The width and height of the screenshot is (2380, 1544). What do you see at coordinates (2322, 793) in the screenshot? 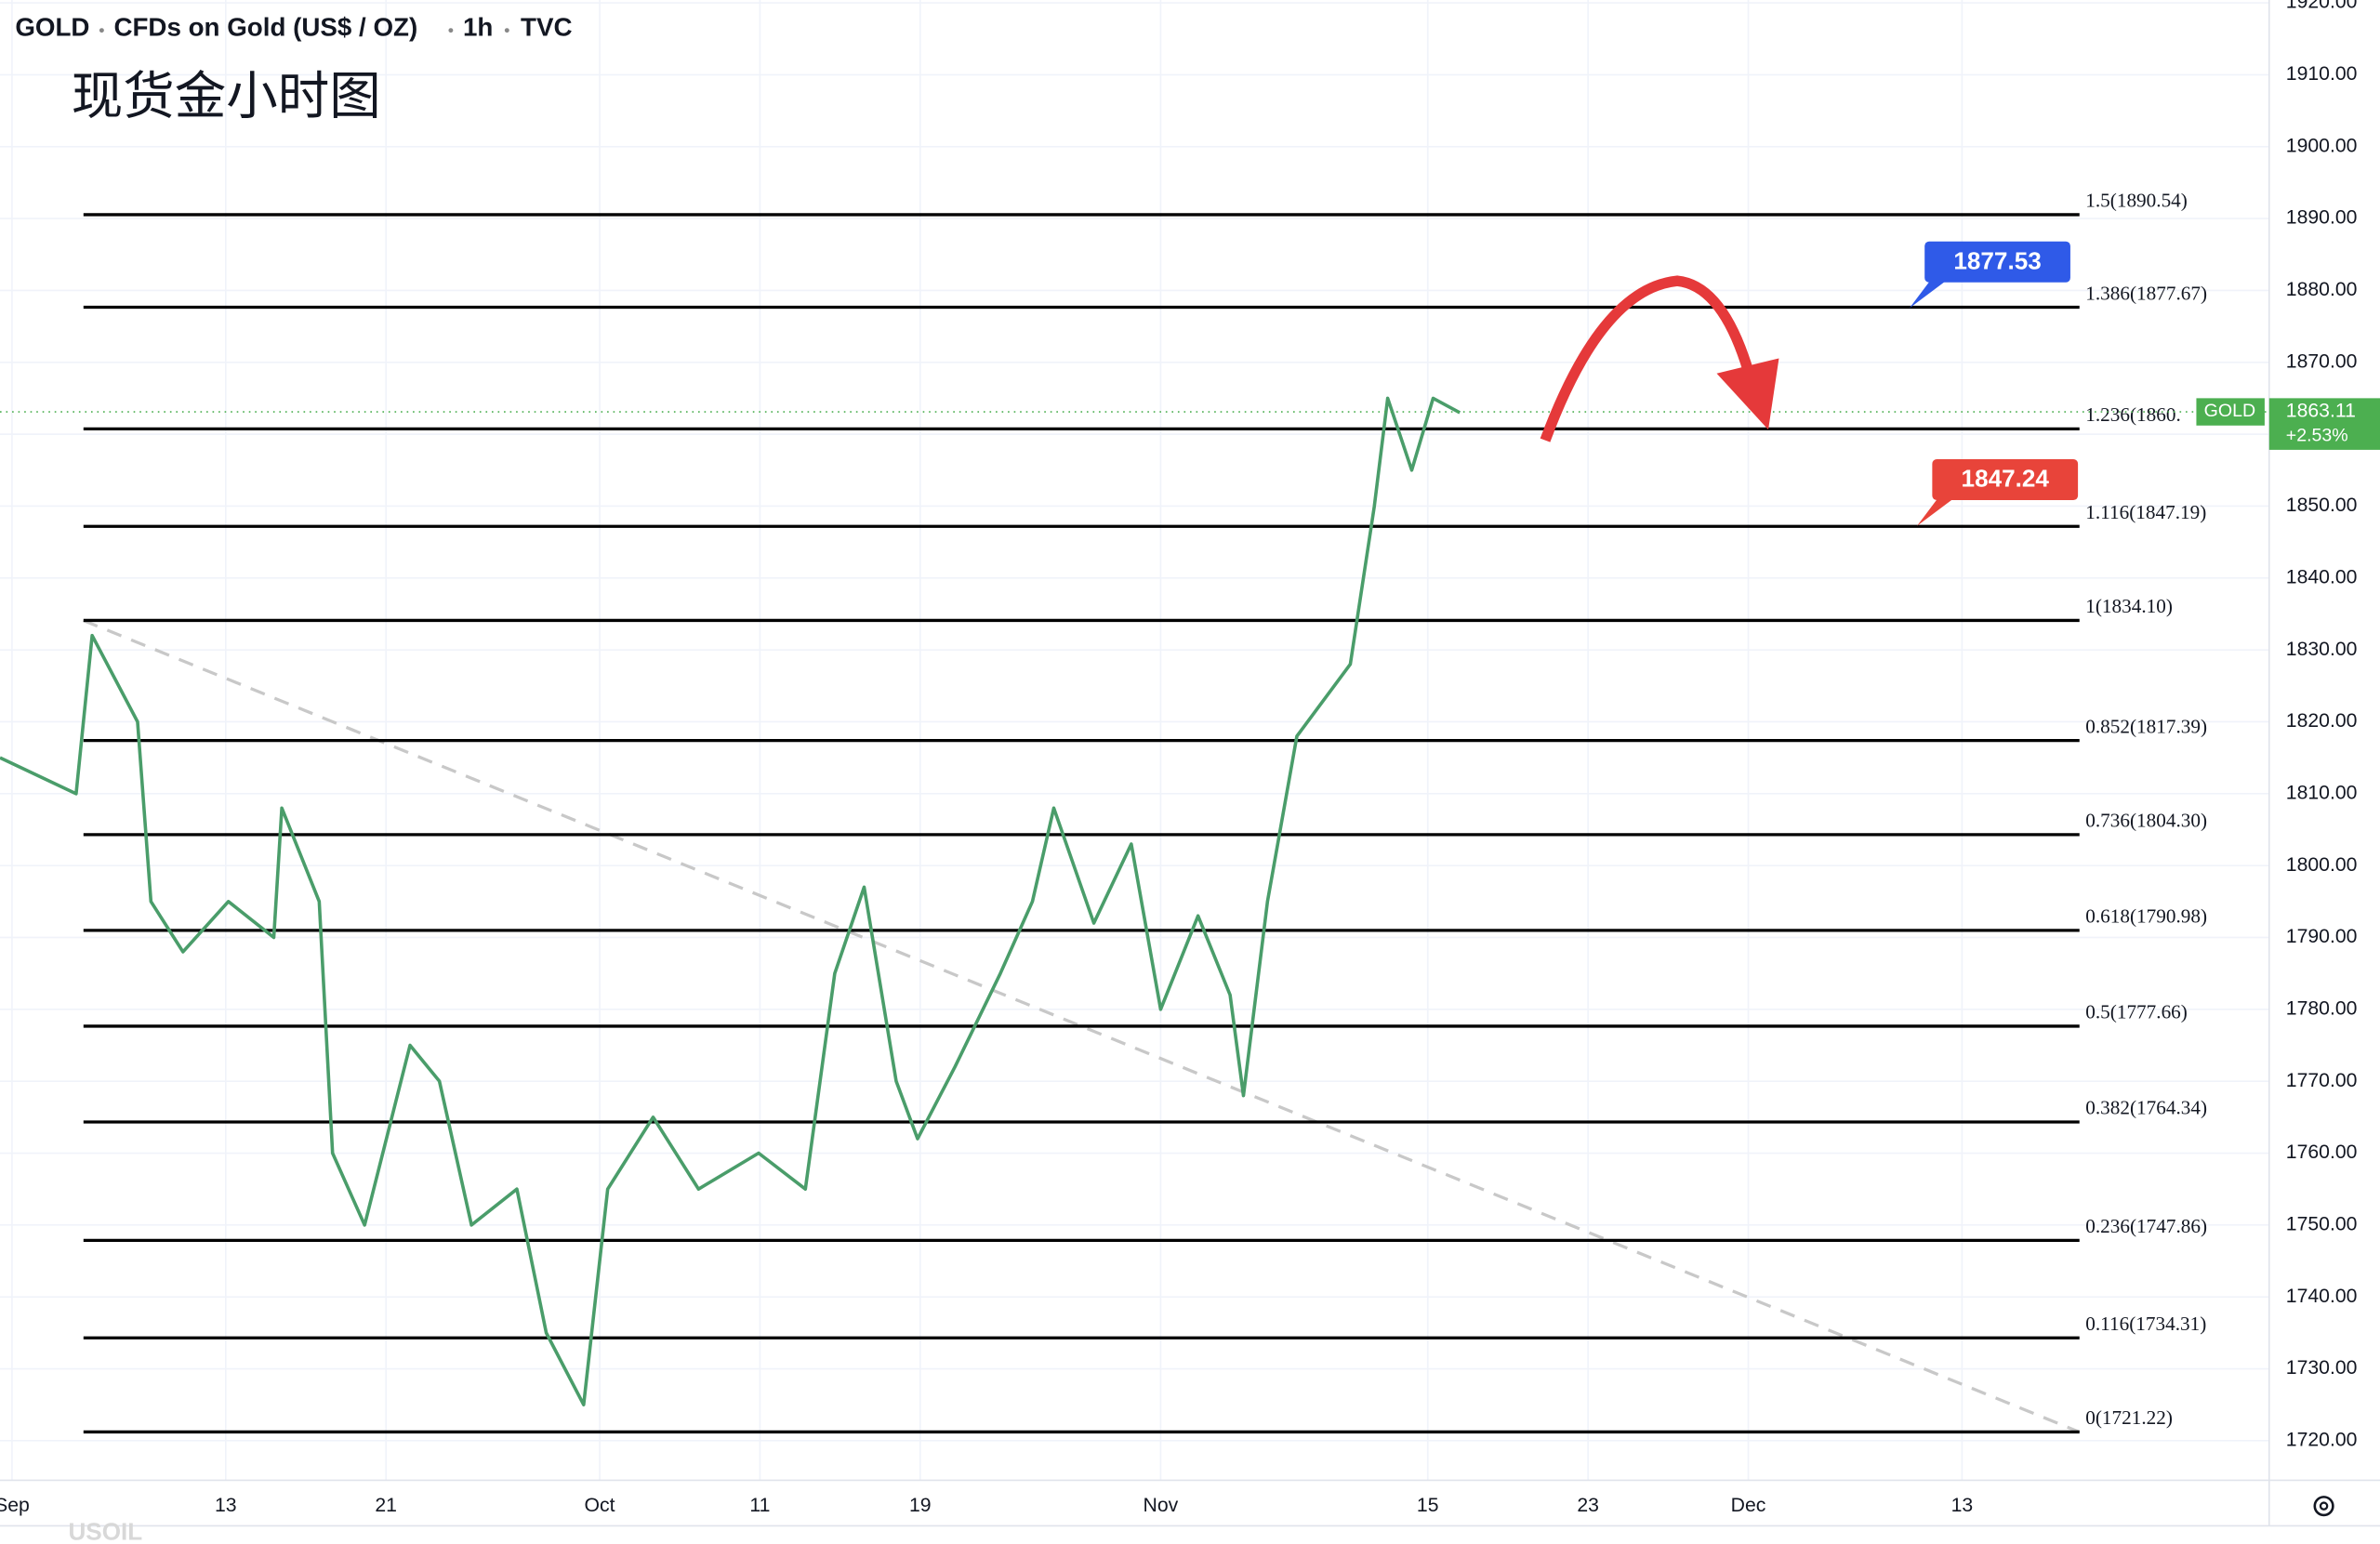
I see `y-tick-label: 1810.00` at bounding box center [2322, 793].